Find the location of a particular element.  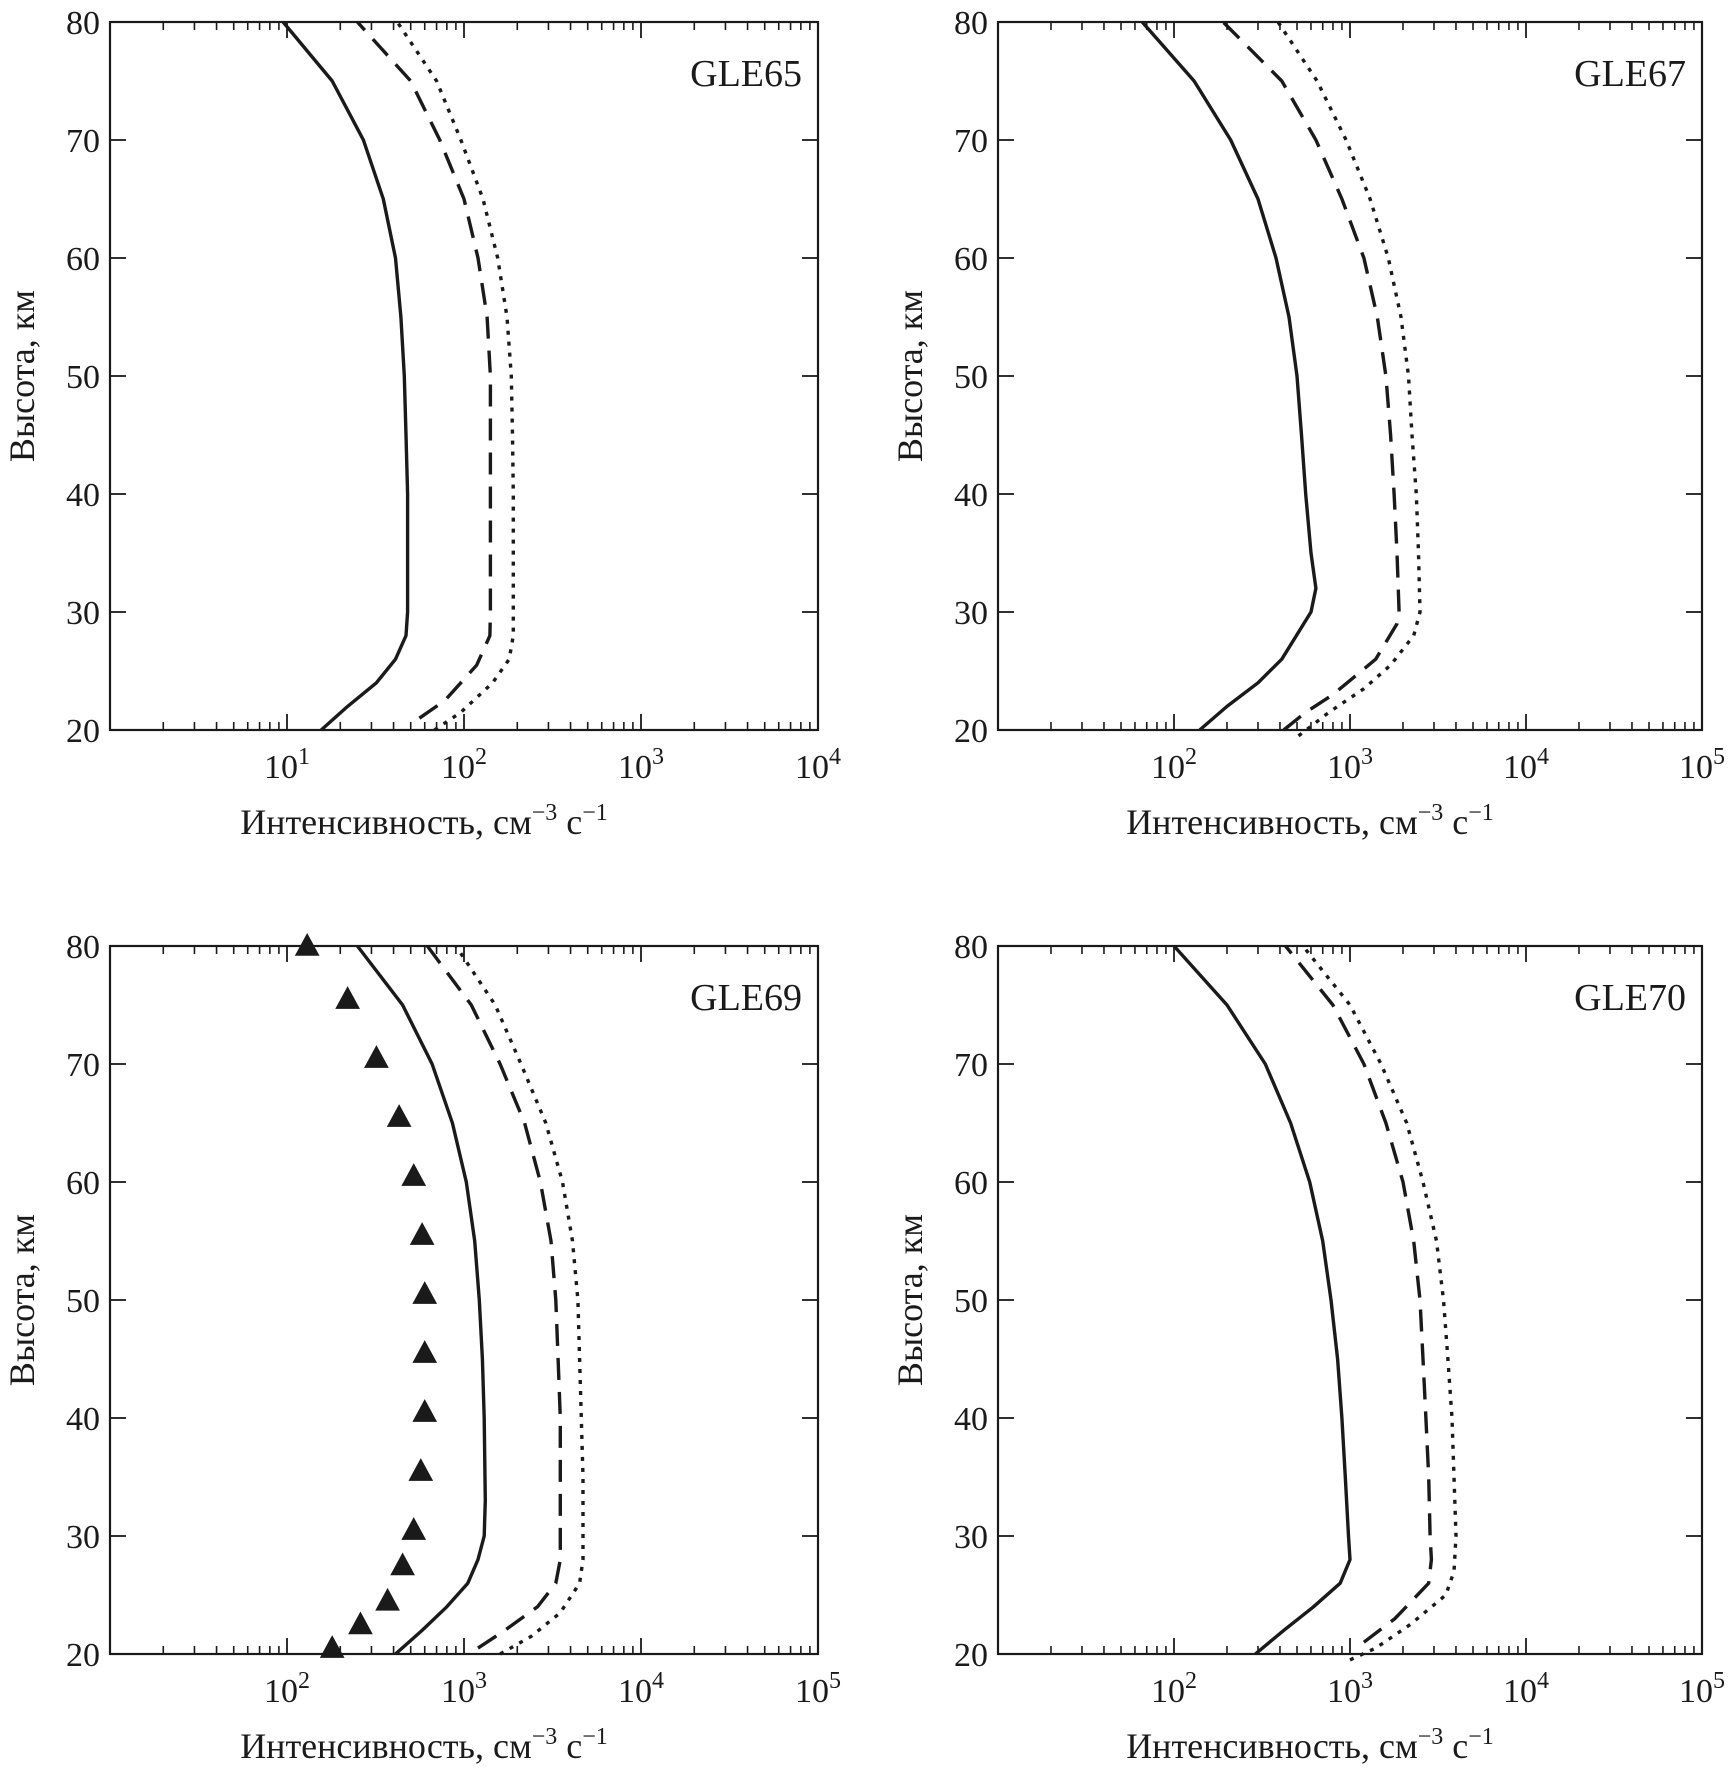

panel-title: GLE65 is located at coordinates (746, 74).